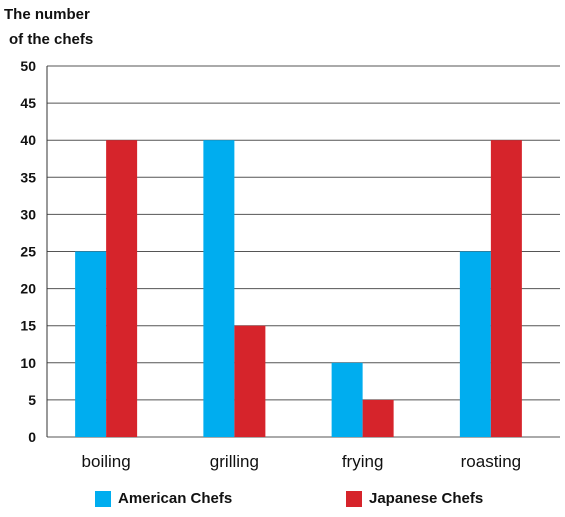 The height and width of the screenshot is (517, 565). I want to click on bar-japanese-chefs-boiling, so click(122, 288).